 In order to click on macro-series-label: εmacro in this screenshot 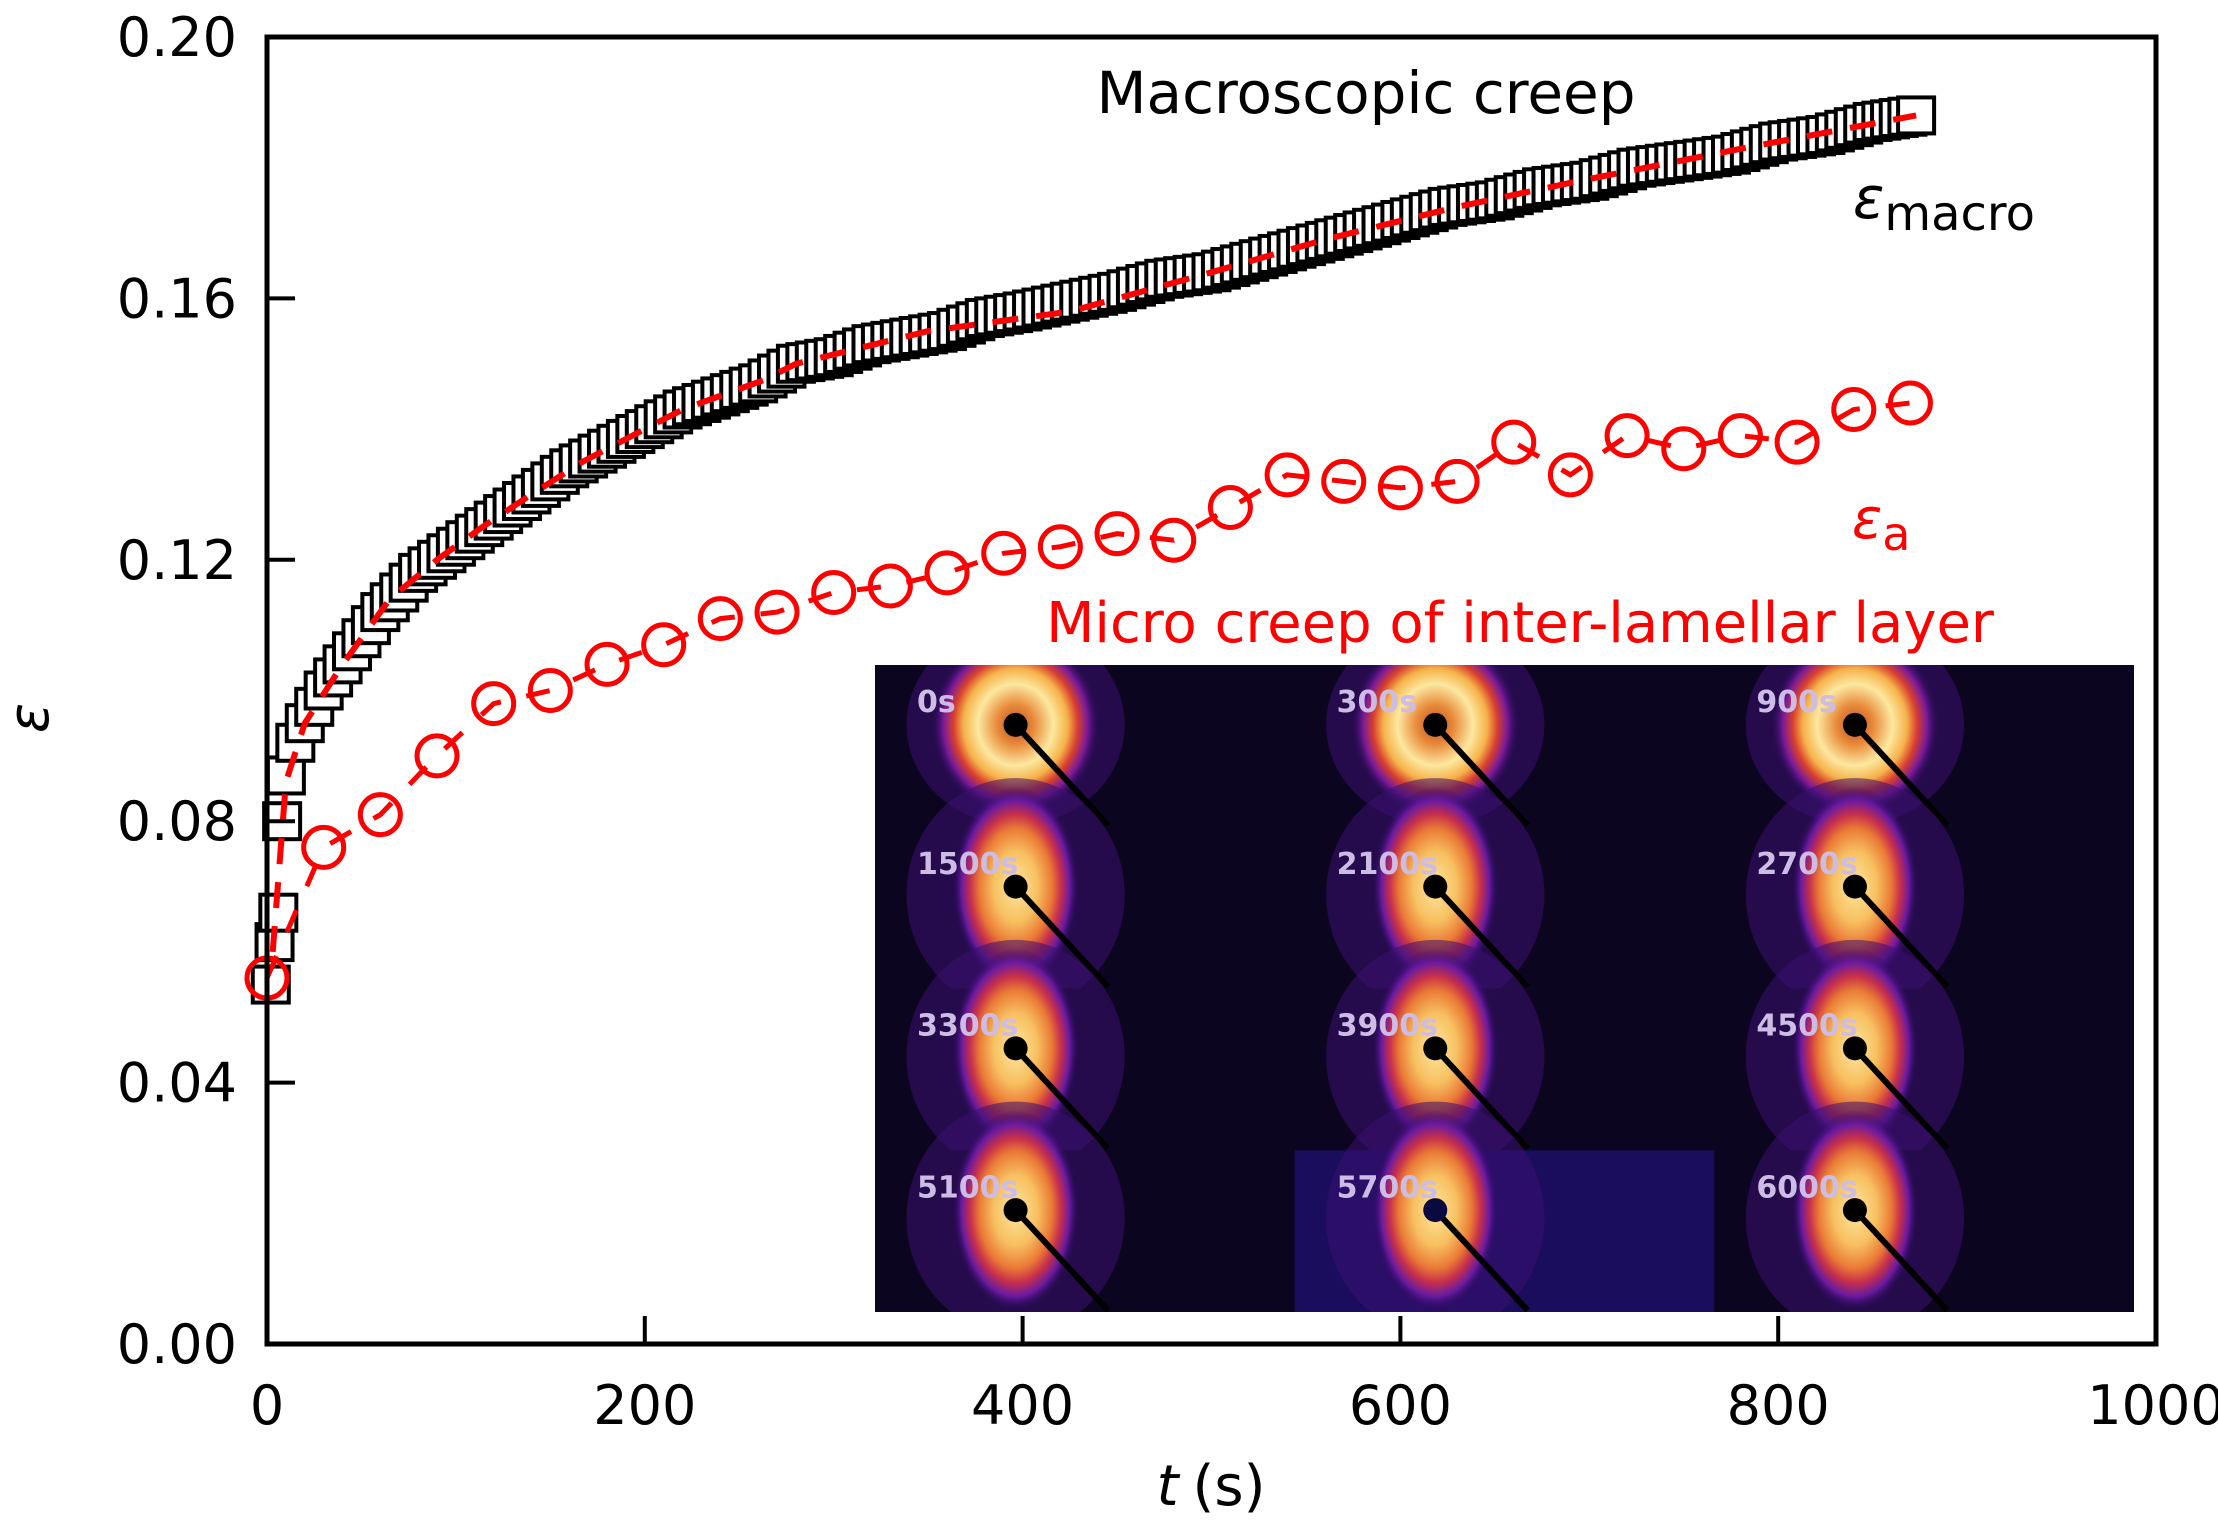, I will do `click(1944, 203)`.